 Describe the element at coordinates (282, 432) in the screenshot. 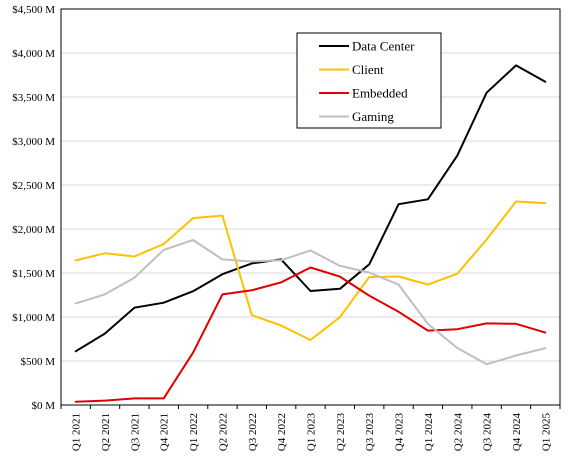

I see `x-tick-label: Q4 2022` at that location.